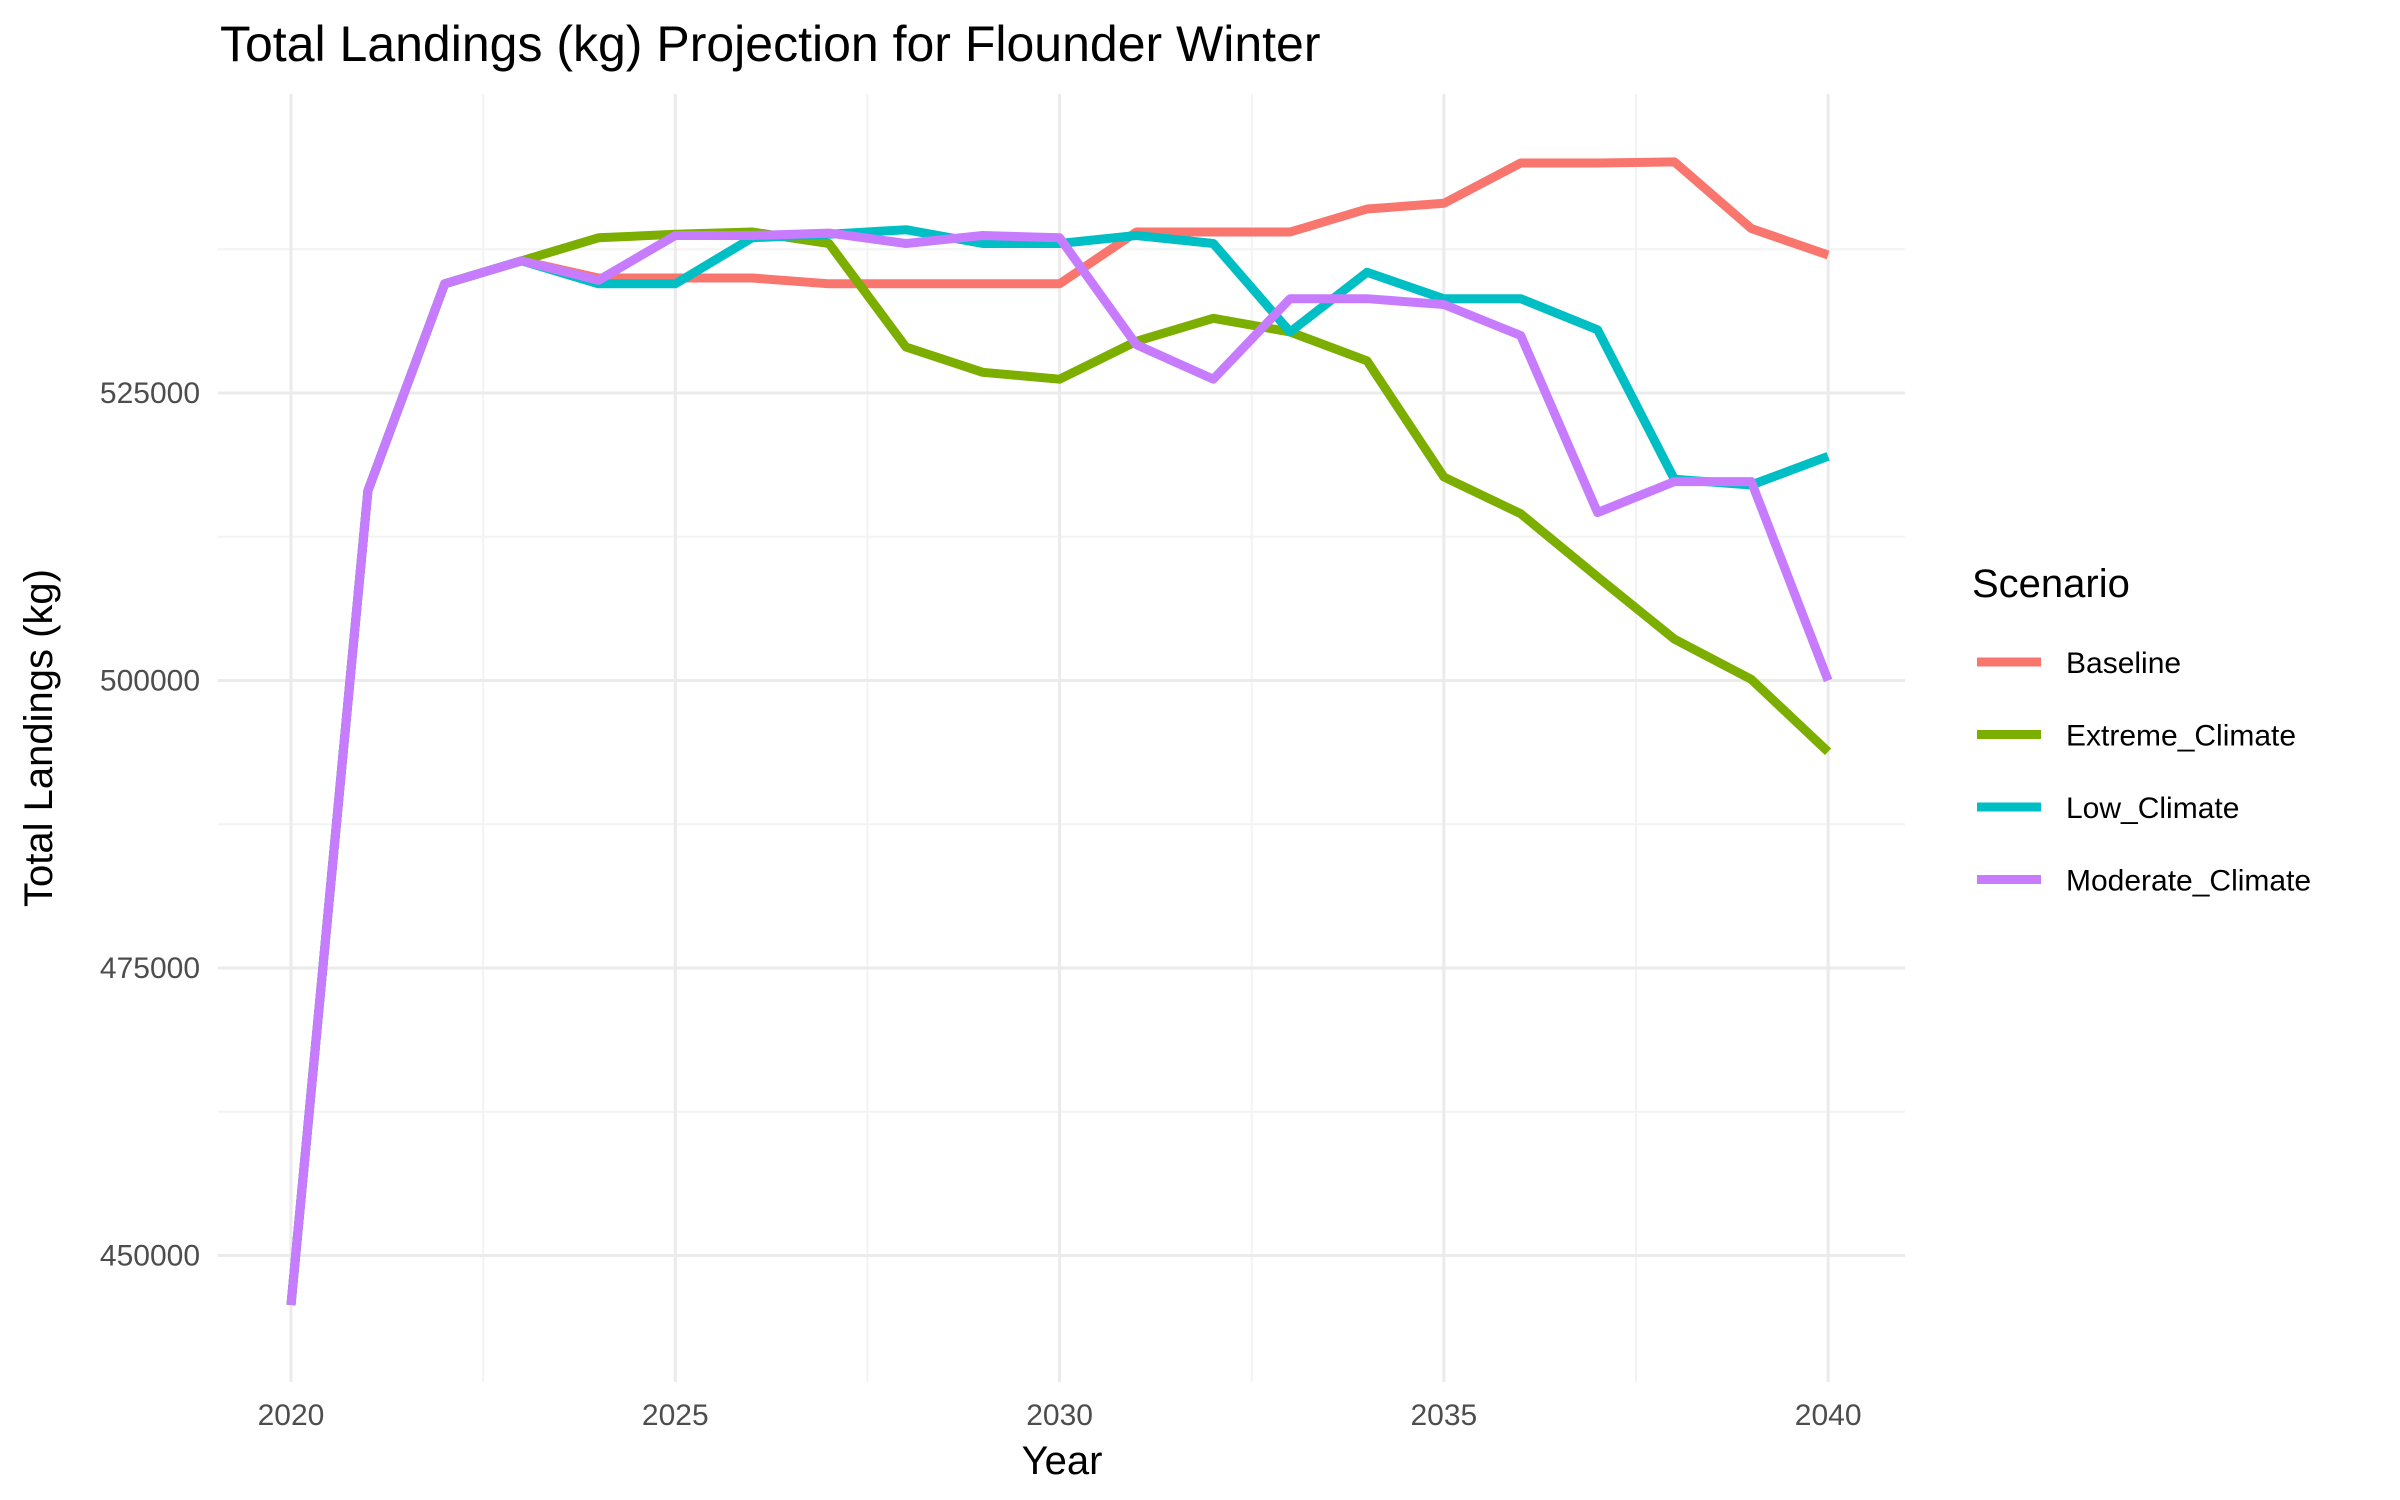 The width and height of the screenshot is (2400, 1500). I want to click on legend-label-extreme-climate: Extreme_Climate, so click(2181, 736).